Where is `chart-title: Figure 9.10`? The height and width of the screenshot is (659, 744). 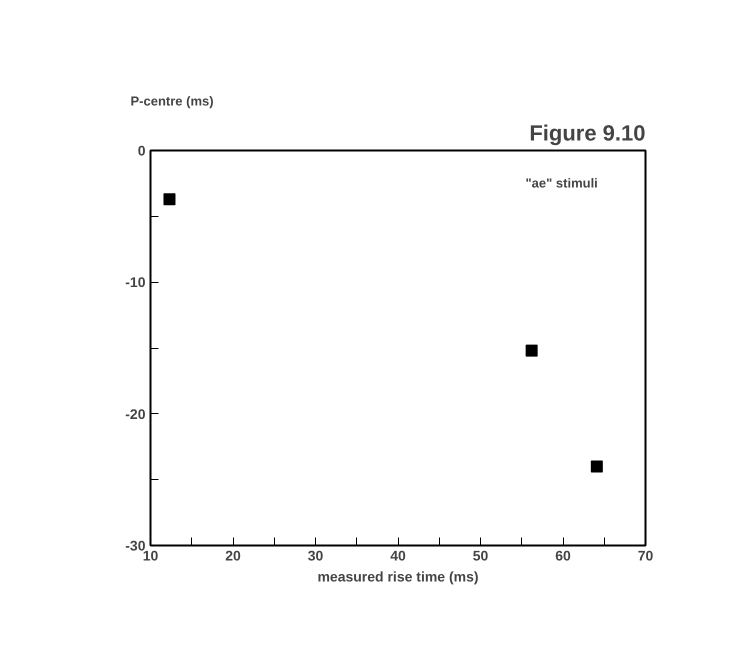
chart-title: Figure 9.10 is located at coordinates (587, 133).